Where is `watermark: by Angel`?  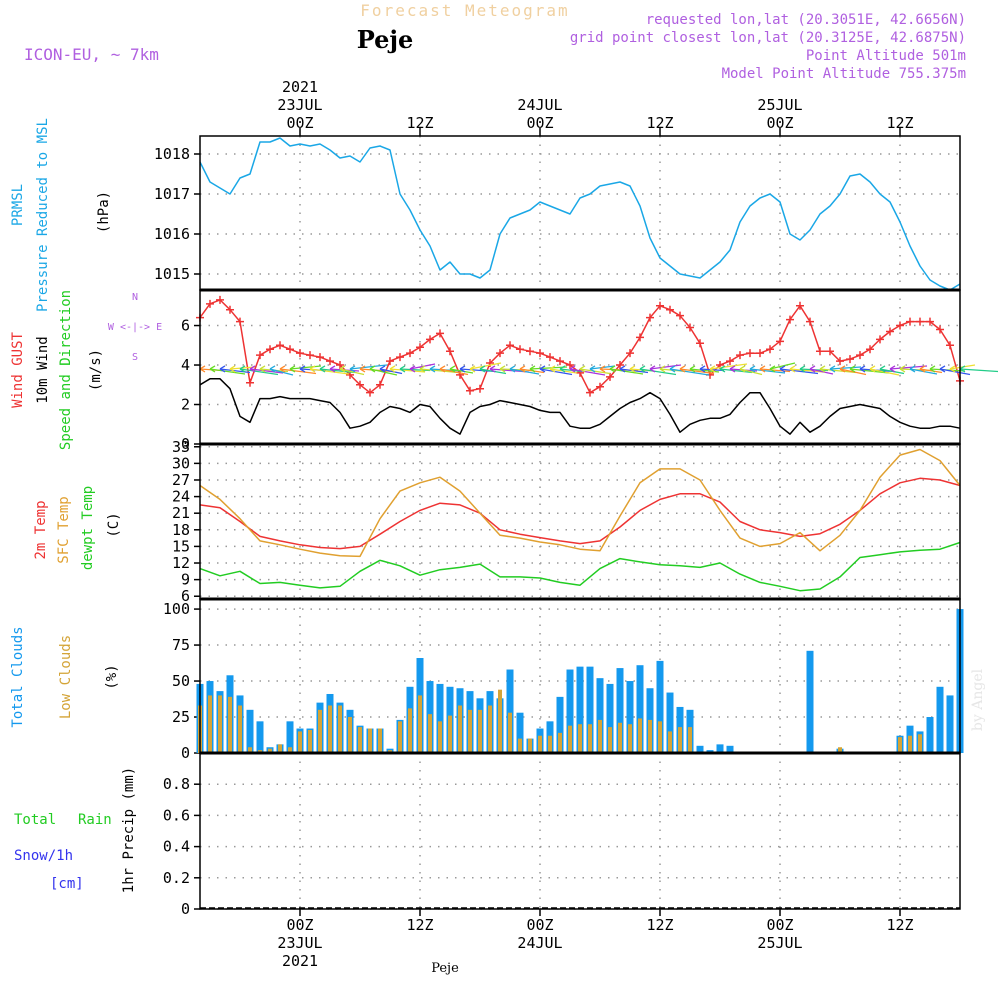
watermark: by Angel is located at coordinates (978, 699).